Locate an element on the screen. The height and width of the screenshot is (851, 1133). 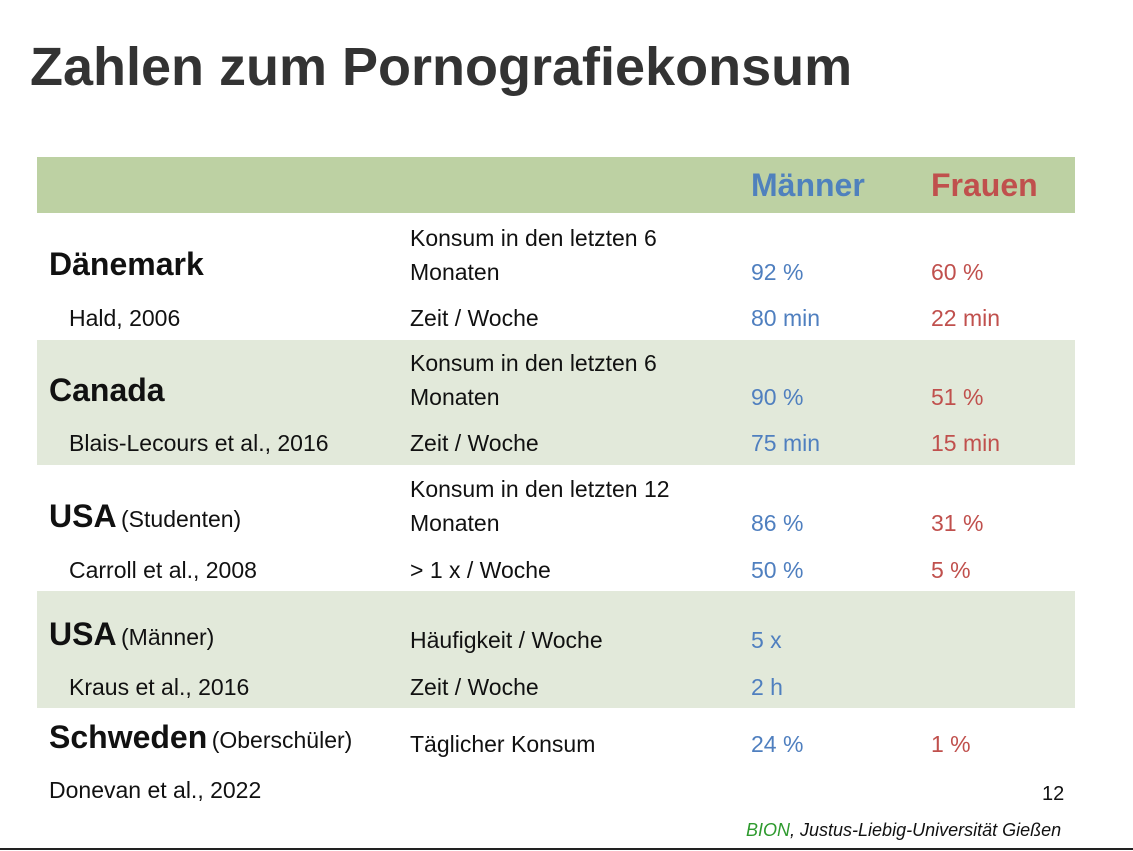
country-cell: Schweden (Oberschüler) is located at coordinates (200, 737).